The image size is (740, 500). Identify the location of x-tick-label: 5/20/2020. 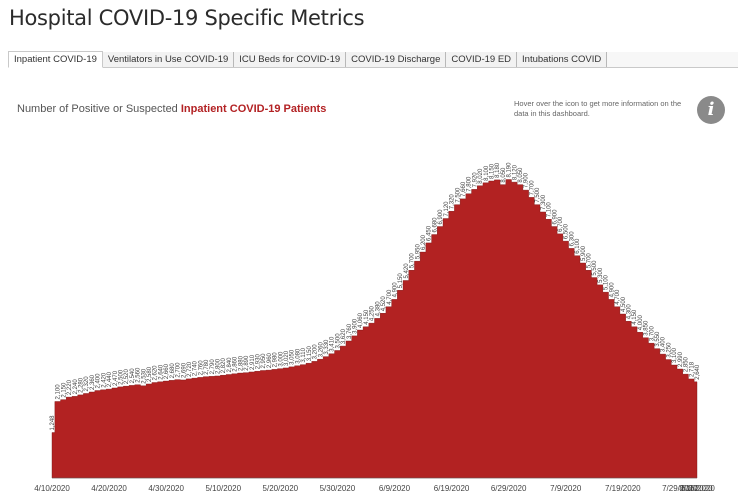
(281, 488).